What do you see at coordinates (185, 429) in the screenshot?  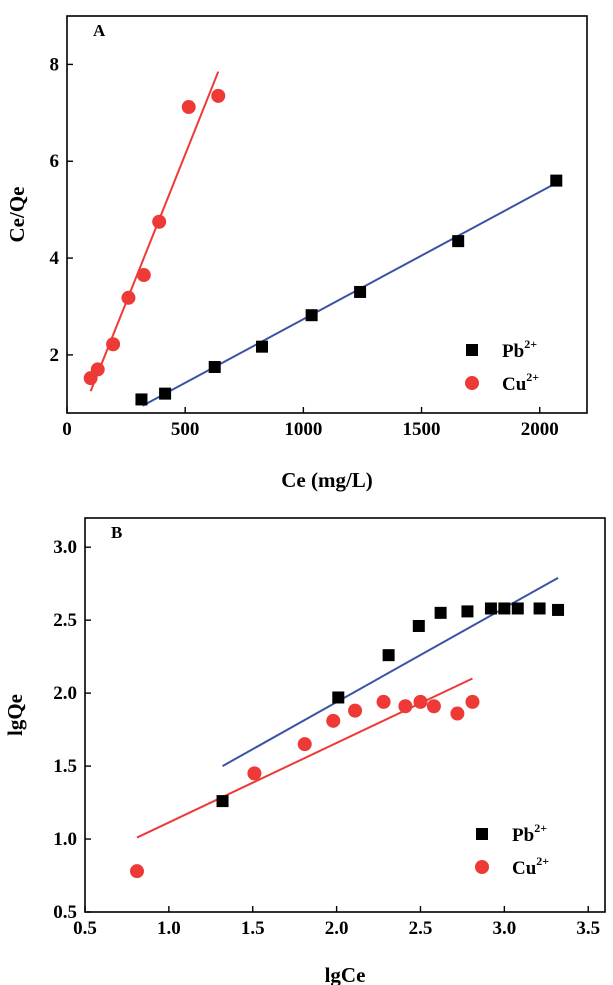 I see `x-tick-label: 500` at bounding box center [185, 429].